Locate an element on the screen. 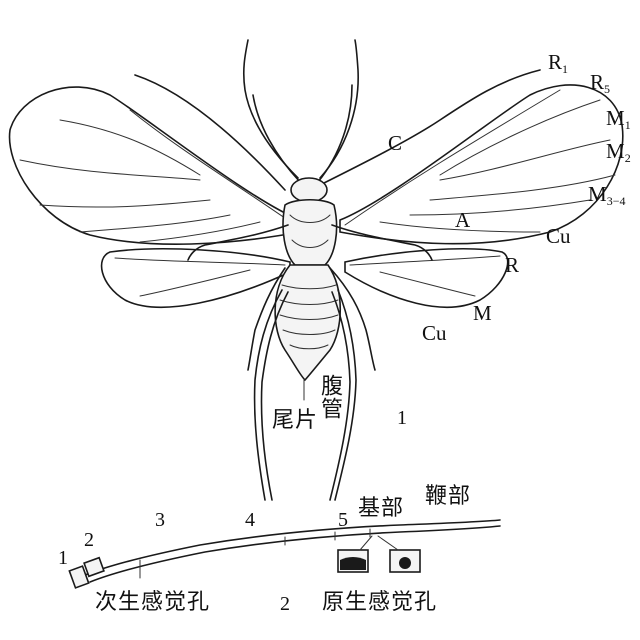 This screenshot has width=640, height=640. left-hindwing is located at coordinates (195, 278).